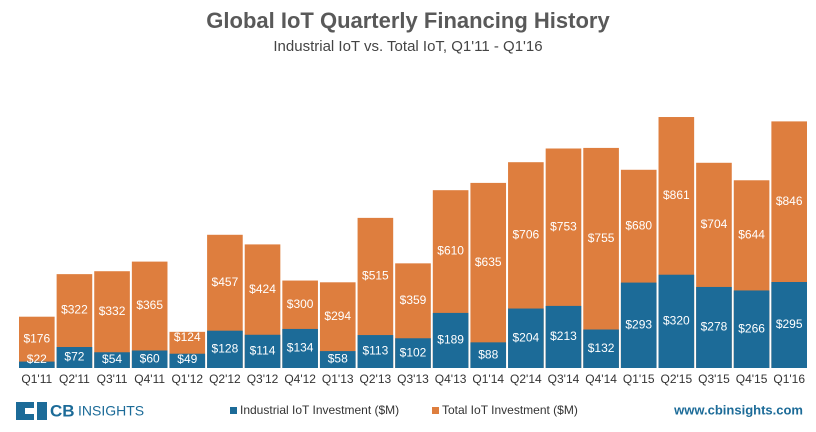 The width and height of the screenshot is (816, 432). I want to click on value-label: $49, so click(187, 359).